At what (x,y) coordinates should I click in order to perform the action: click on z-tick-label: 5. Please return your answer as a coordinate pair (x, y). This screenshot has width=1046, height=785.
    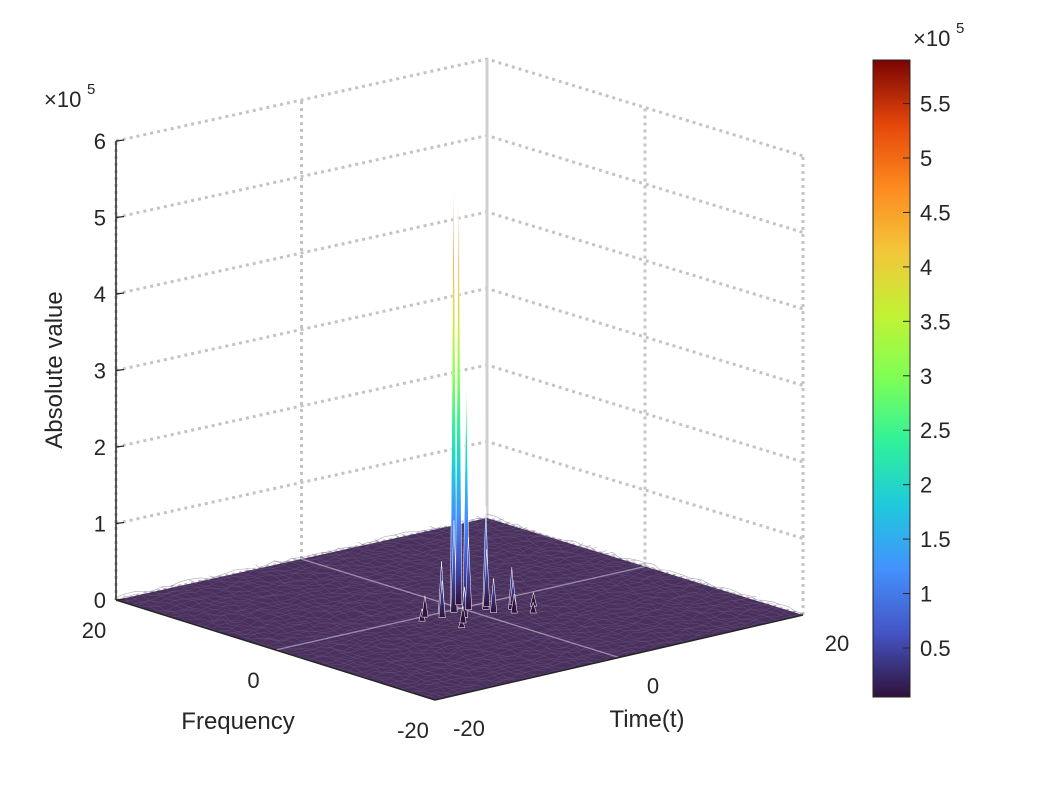
    Looking at the image, I should click on (100, 218).